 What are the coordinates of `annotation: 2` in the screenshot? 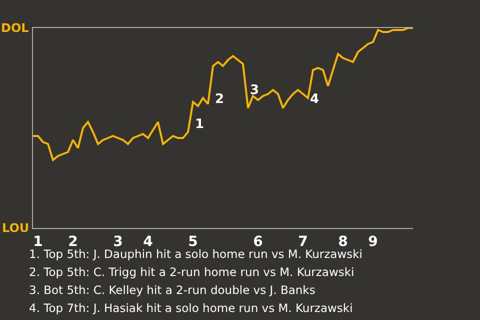 It's located at (219, 99).